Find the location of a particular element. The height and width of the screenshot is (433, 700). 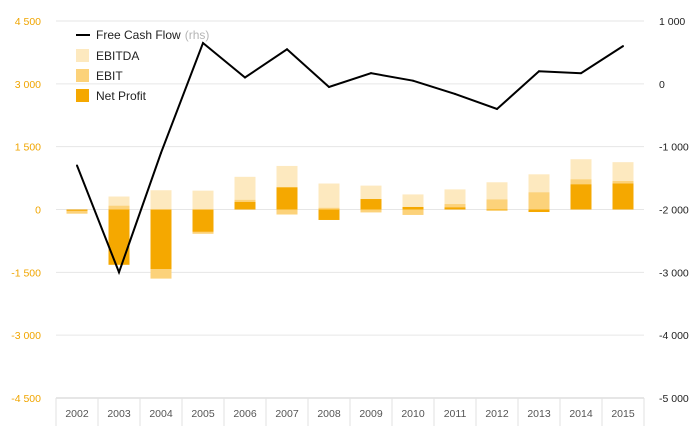

y-left-tick-label: -4 500 is located at coordinates (26, 399).